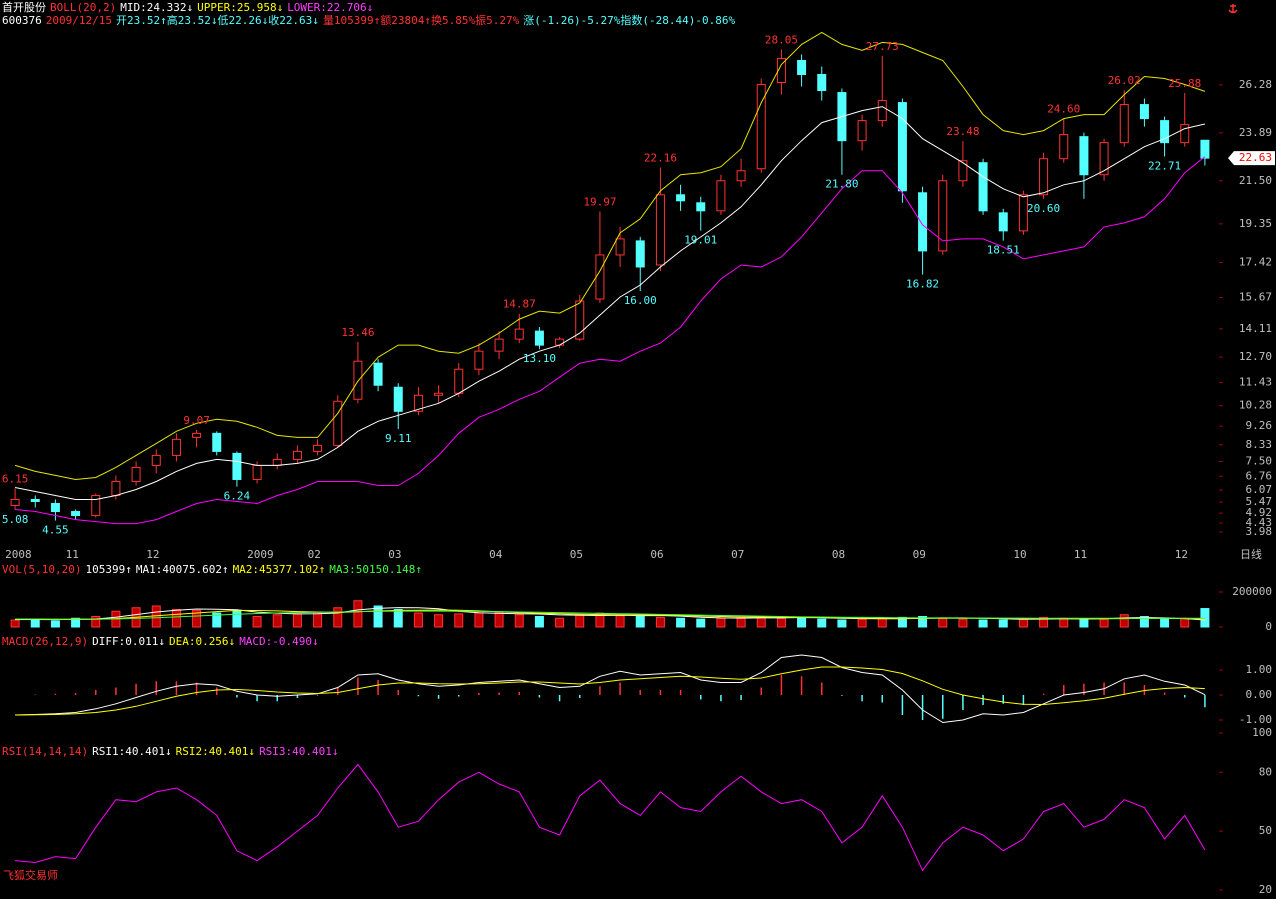 The height and width of the screenshot is (899, 1276). I want to click on header-item: BOLL(20,2), so click(83, 7).